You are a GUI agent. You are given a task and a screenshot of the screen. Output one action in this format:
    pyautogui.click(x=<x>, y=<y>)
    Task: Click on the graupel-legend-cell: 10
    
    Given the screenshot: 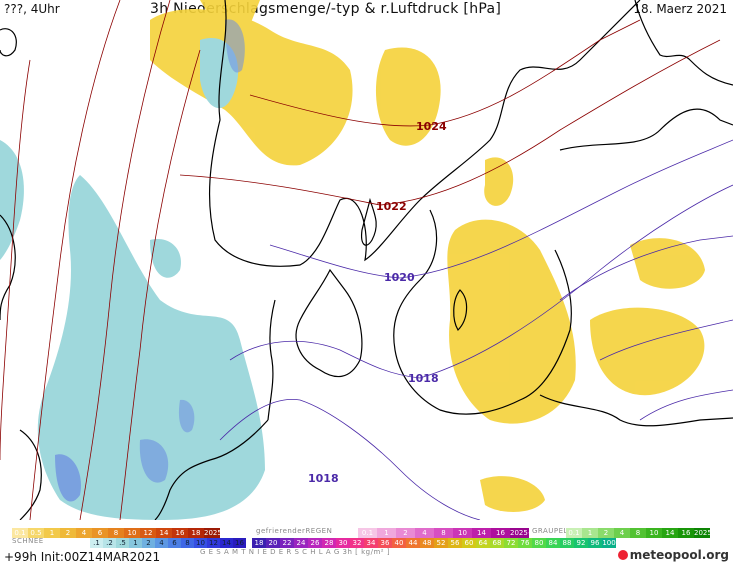 What is the action you would take?
    pyautogui.click(x=654, y=533)
    